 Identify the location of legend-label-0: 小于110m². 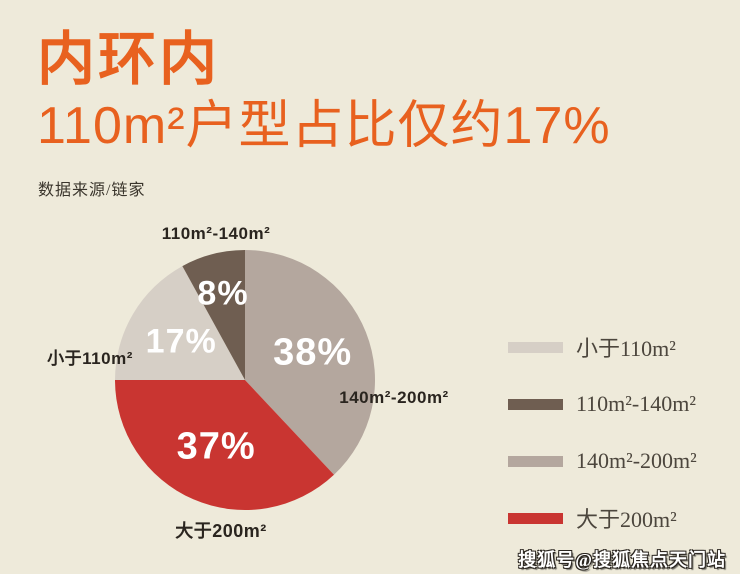
(626, 348).